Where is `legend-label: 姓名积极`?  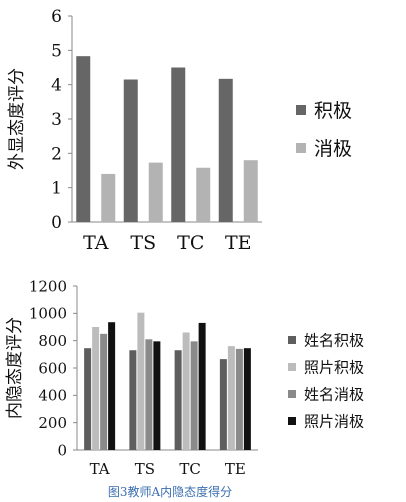 legend-label: 姓名积极 is located at coordinates (334, 340).